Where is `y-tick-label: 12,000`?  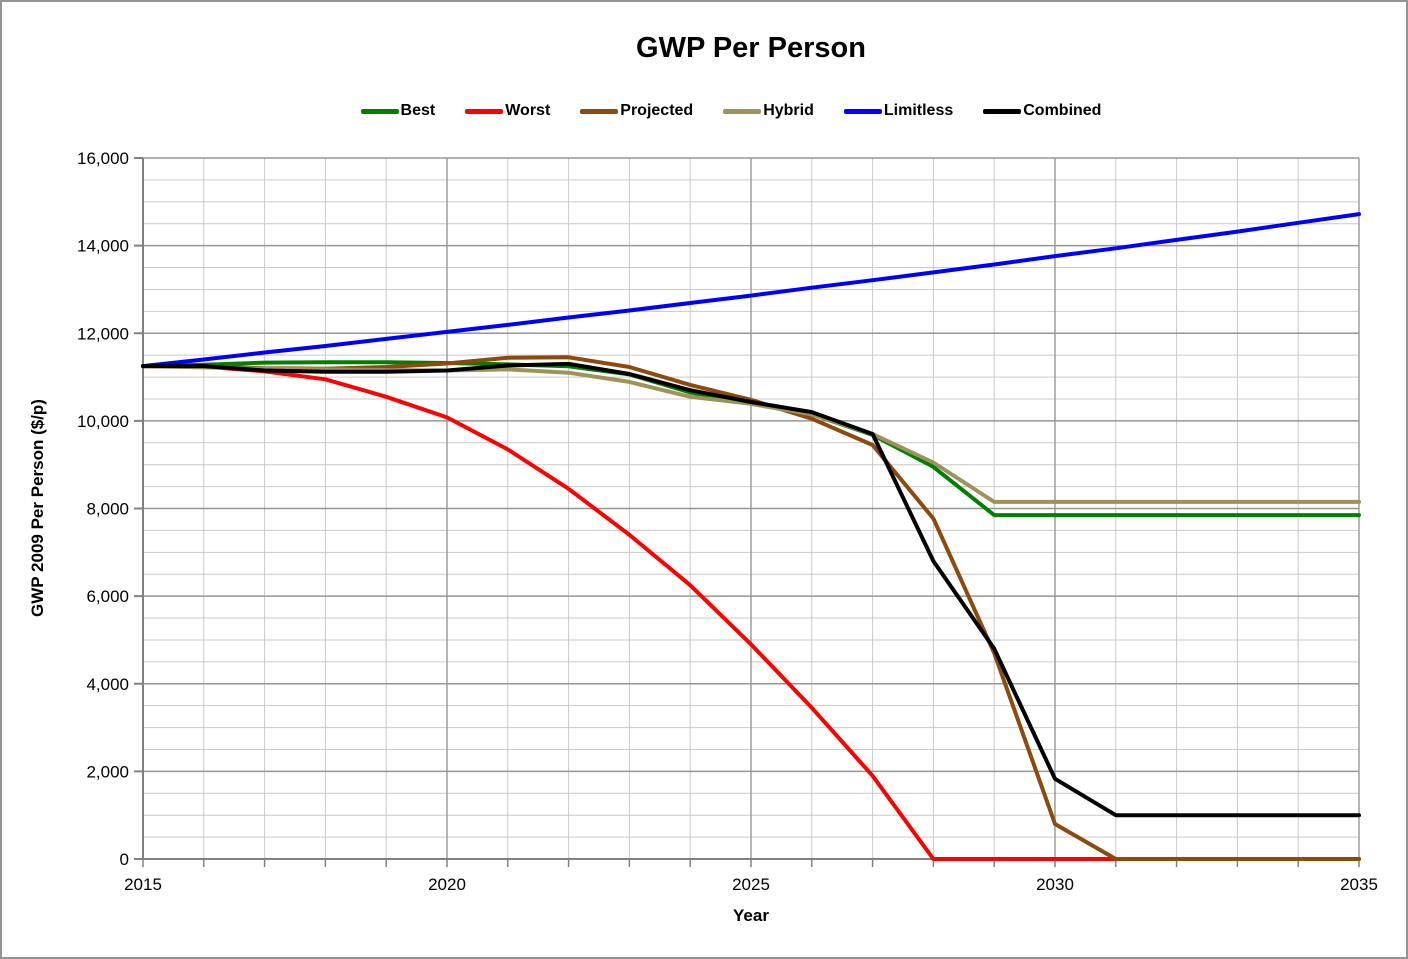
y-tick-label: 12,000 is located at coordinates (103, 333).